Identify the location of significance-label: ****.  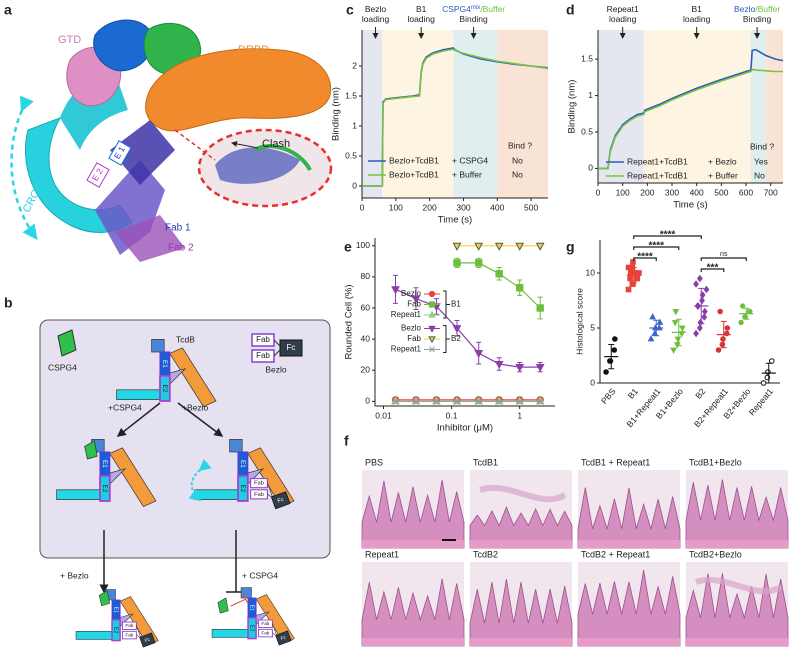
(668, 235).